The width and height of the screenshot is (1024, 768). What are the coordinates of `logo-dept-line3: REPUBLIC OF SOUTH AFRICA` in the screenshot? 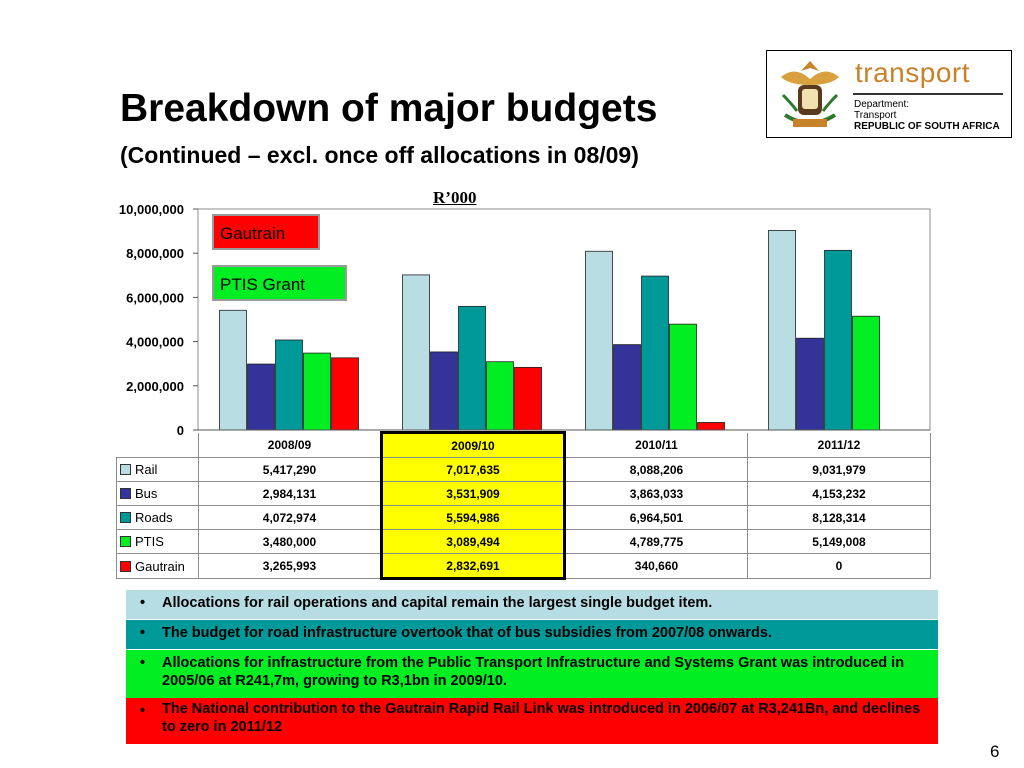 It's located at (927, 126).